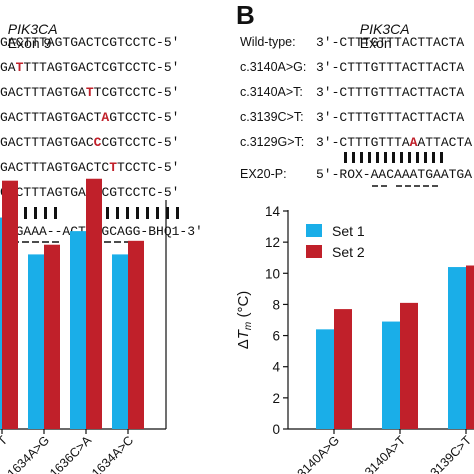 The image size is (474, 474). What do you see at coordinates (343, 369) in the screenshot?
I see `bar-set-2-c.3140A>G` at bounding box center [343, 369].